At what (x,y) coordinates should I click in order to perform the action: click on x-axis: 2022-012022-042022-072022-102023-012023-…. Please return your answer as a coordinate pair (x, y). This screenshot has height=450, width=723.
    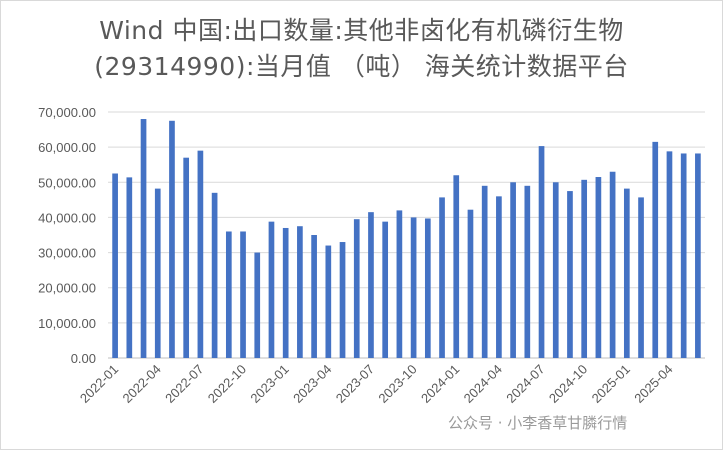
    Looking at the image, I should click on (376, 384).